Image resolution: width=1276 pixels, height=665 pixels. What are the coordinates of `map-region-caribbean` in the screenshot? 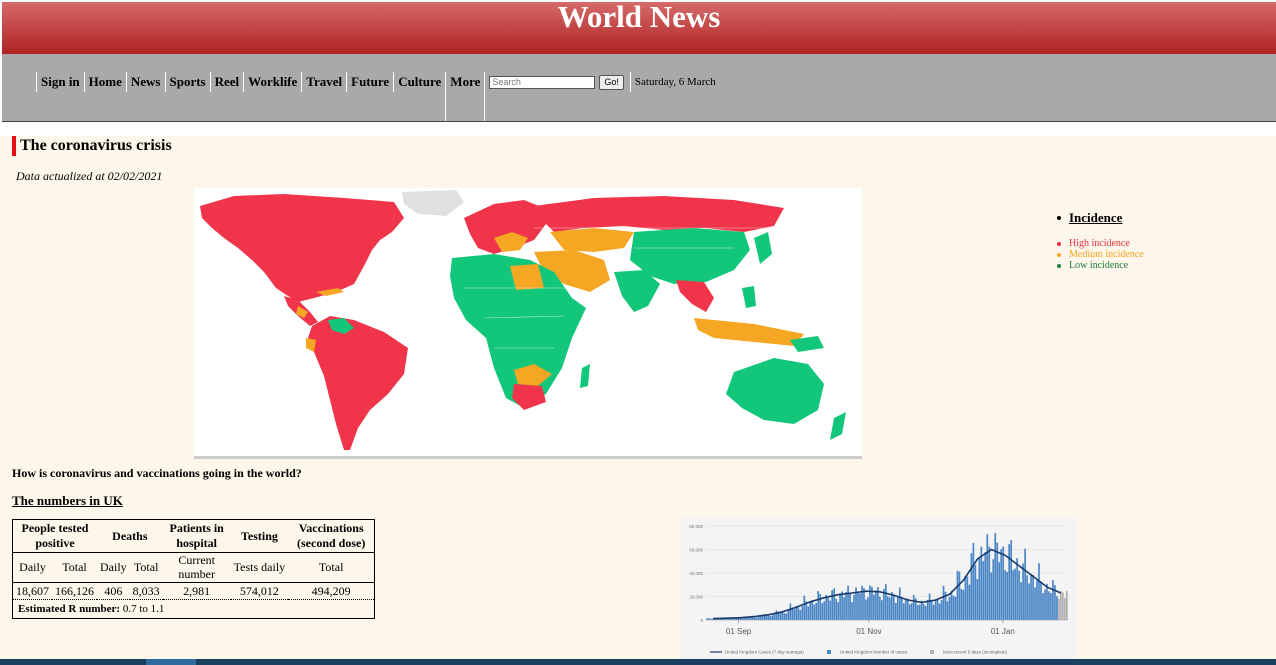 It's located at (330, 292).